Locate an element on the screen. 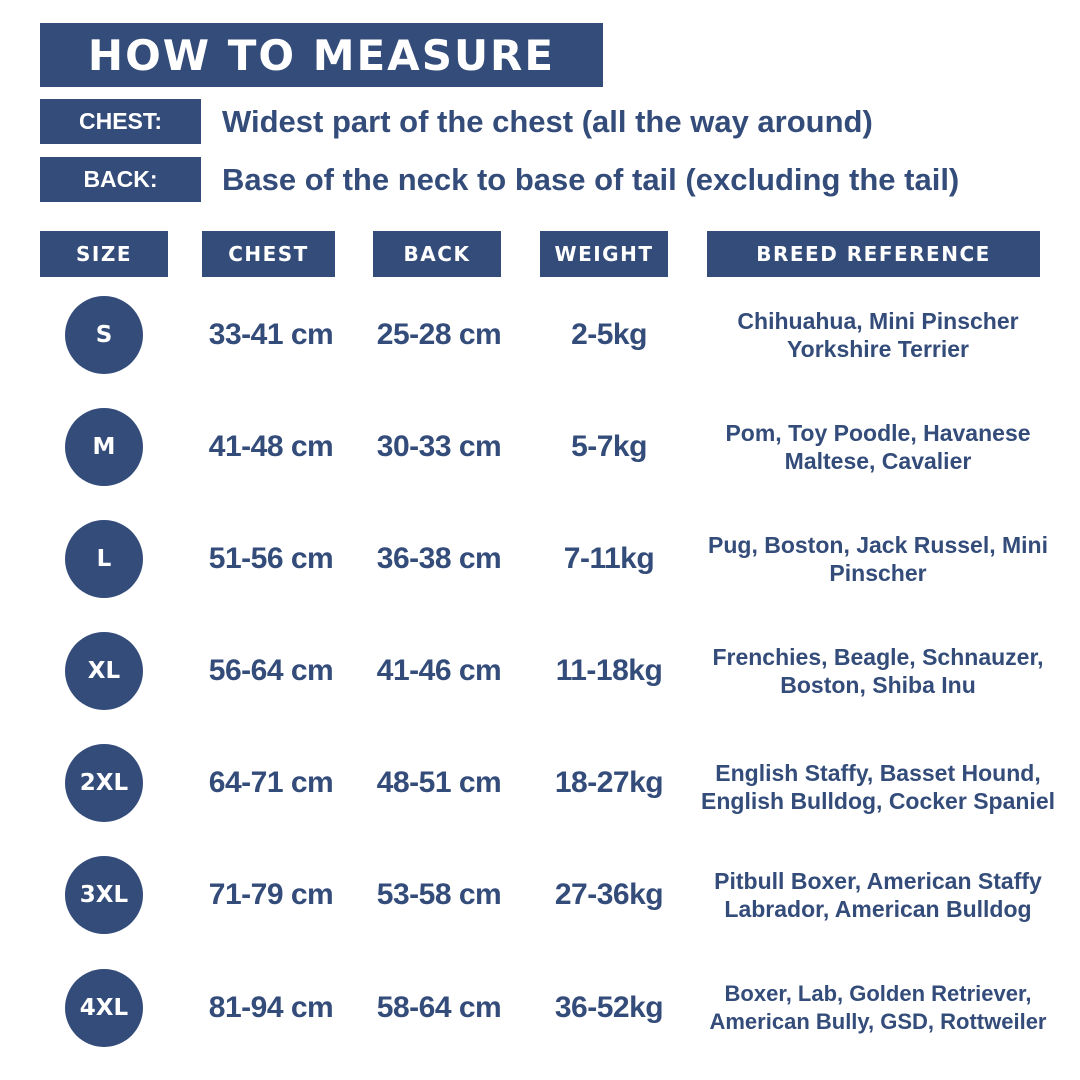 The height and width of the screenshot is (1080, 1080). weight-value: 5-7kg is located at coordinates (609, 446).